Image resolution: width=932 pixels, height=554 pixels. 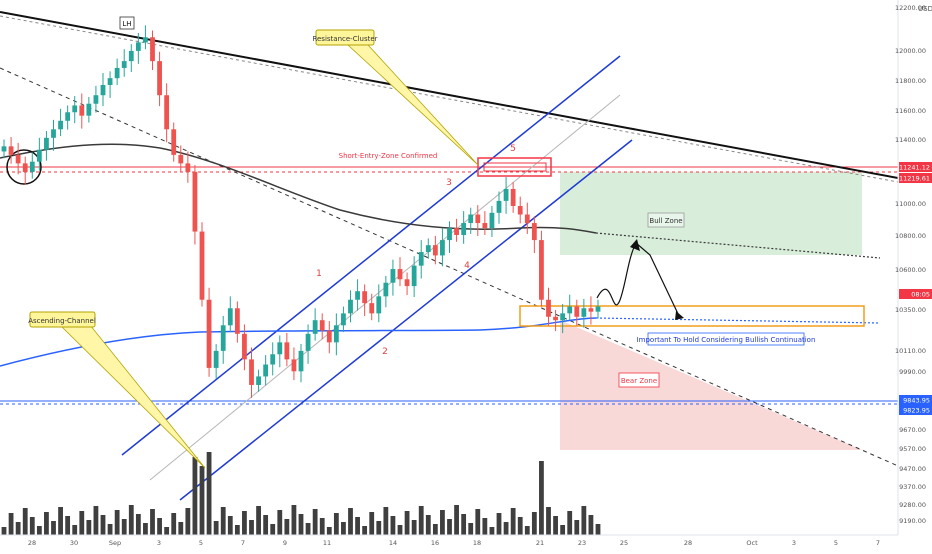 What do you see at coordinates (878, 543) in the screenshot?
I see `time-tick-label: 7` at bounding box center [878, 543].